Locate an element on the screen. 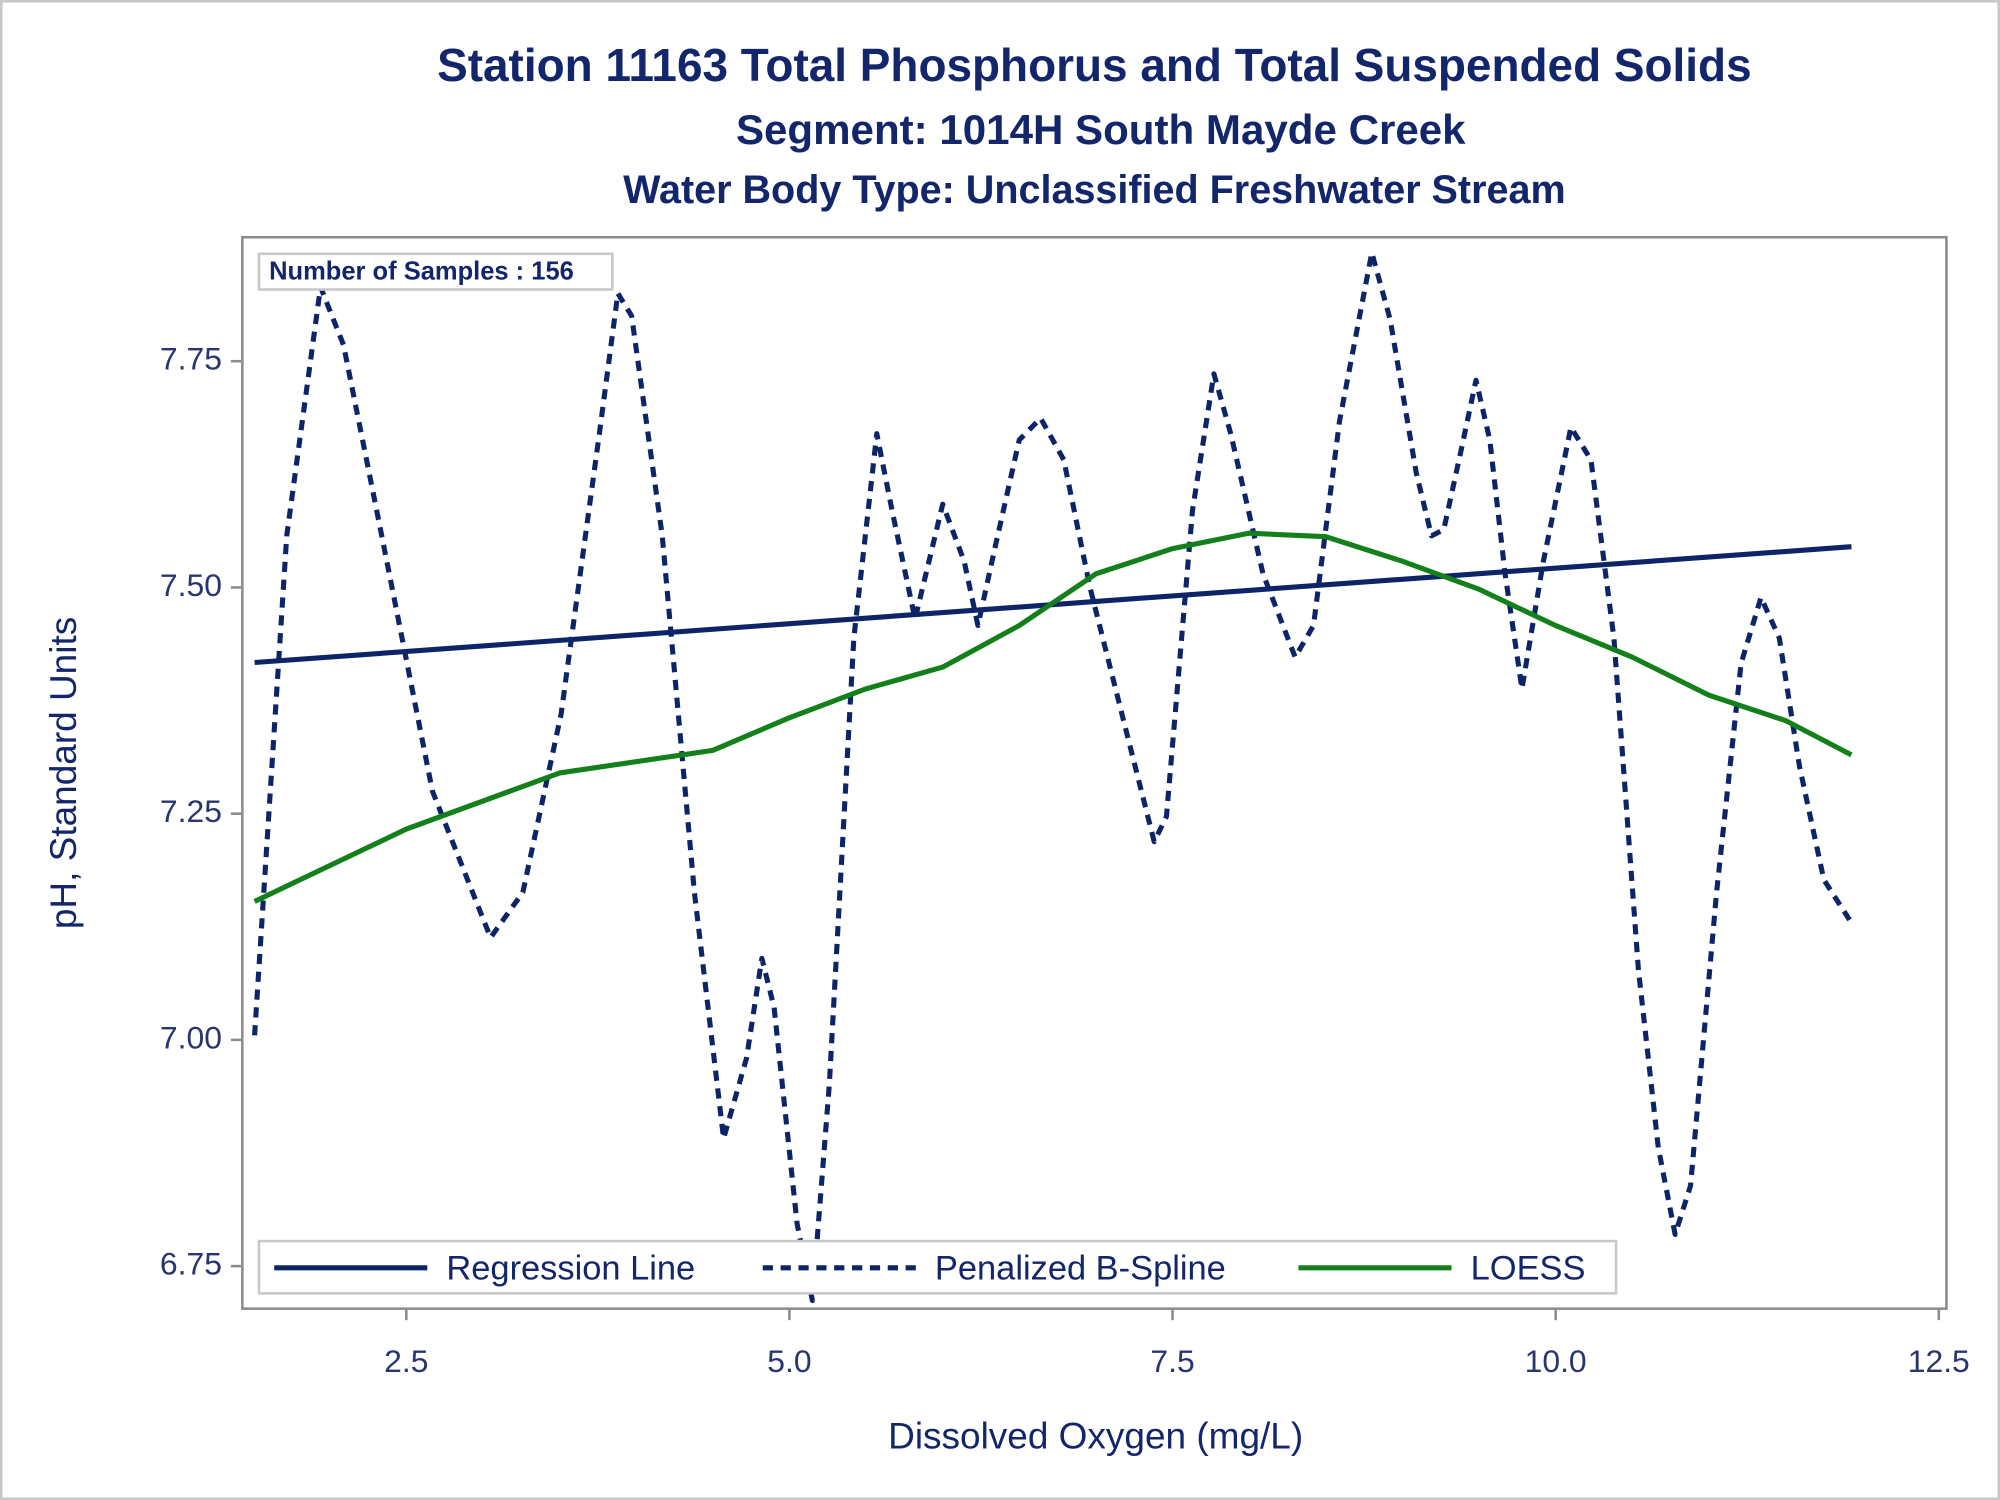 The width and height of the screenshot is (2000, 1500). x-tick-label: 2.5 is located at coordinates (406, 1361).